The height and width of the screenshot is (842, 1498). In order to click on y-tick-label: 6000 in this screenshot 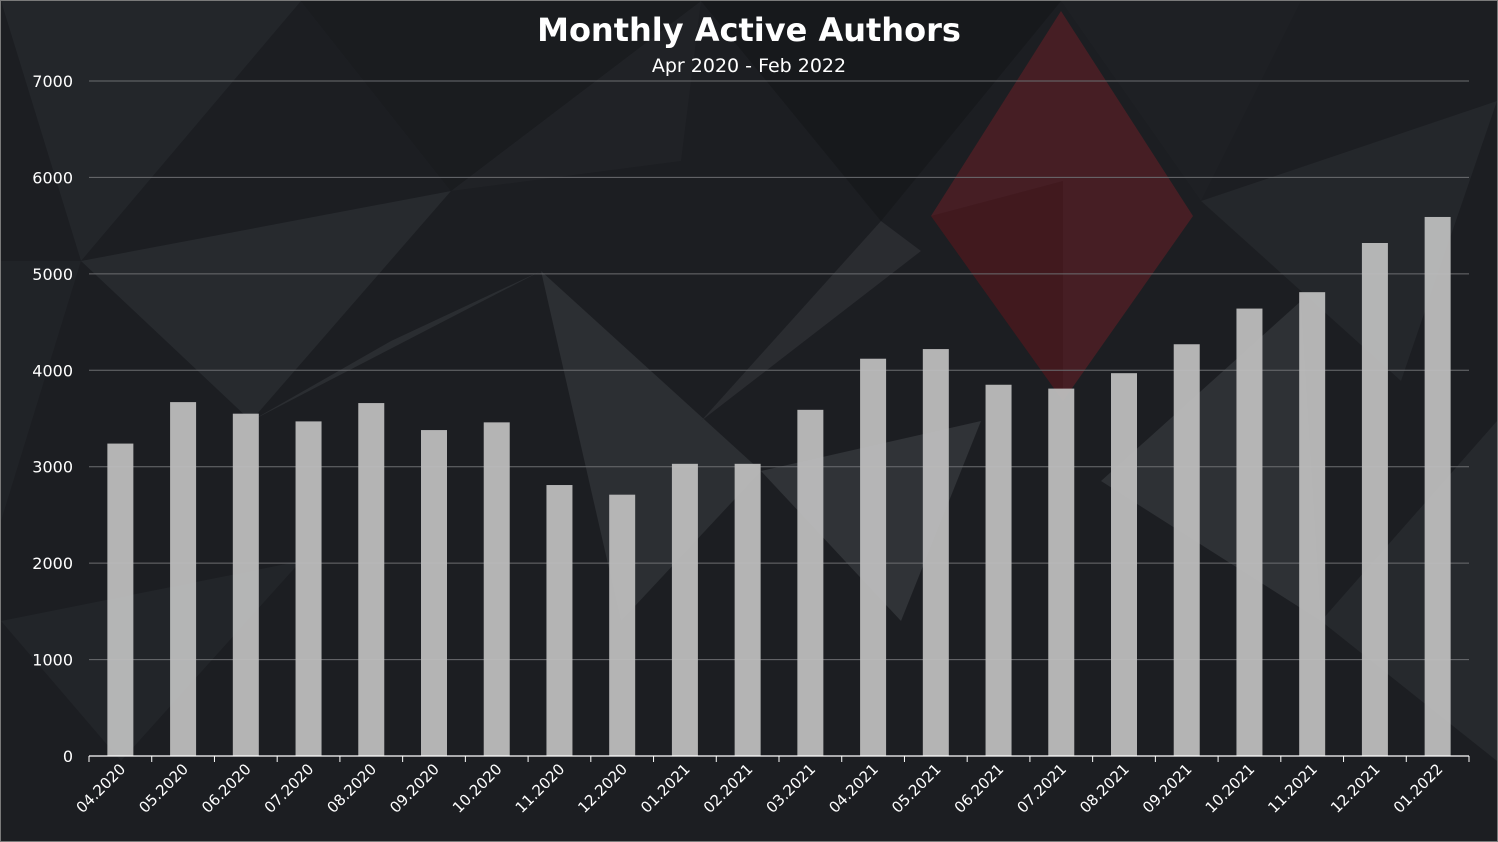, I will do `click(52, 177)`.